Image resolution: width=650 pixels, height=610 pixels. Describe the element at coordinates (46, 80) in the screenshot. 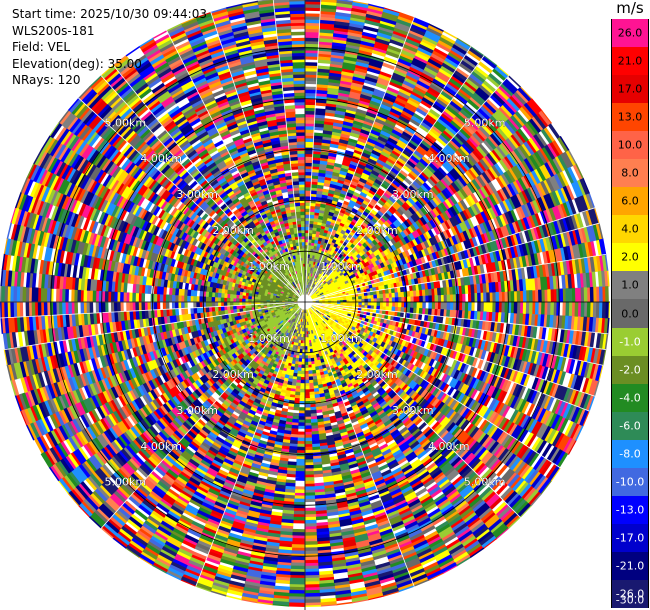

I see `nrays-label: NRays: 120` at that location.